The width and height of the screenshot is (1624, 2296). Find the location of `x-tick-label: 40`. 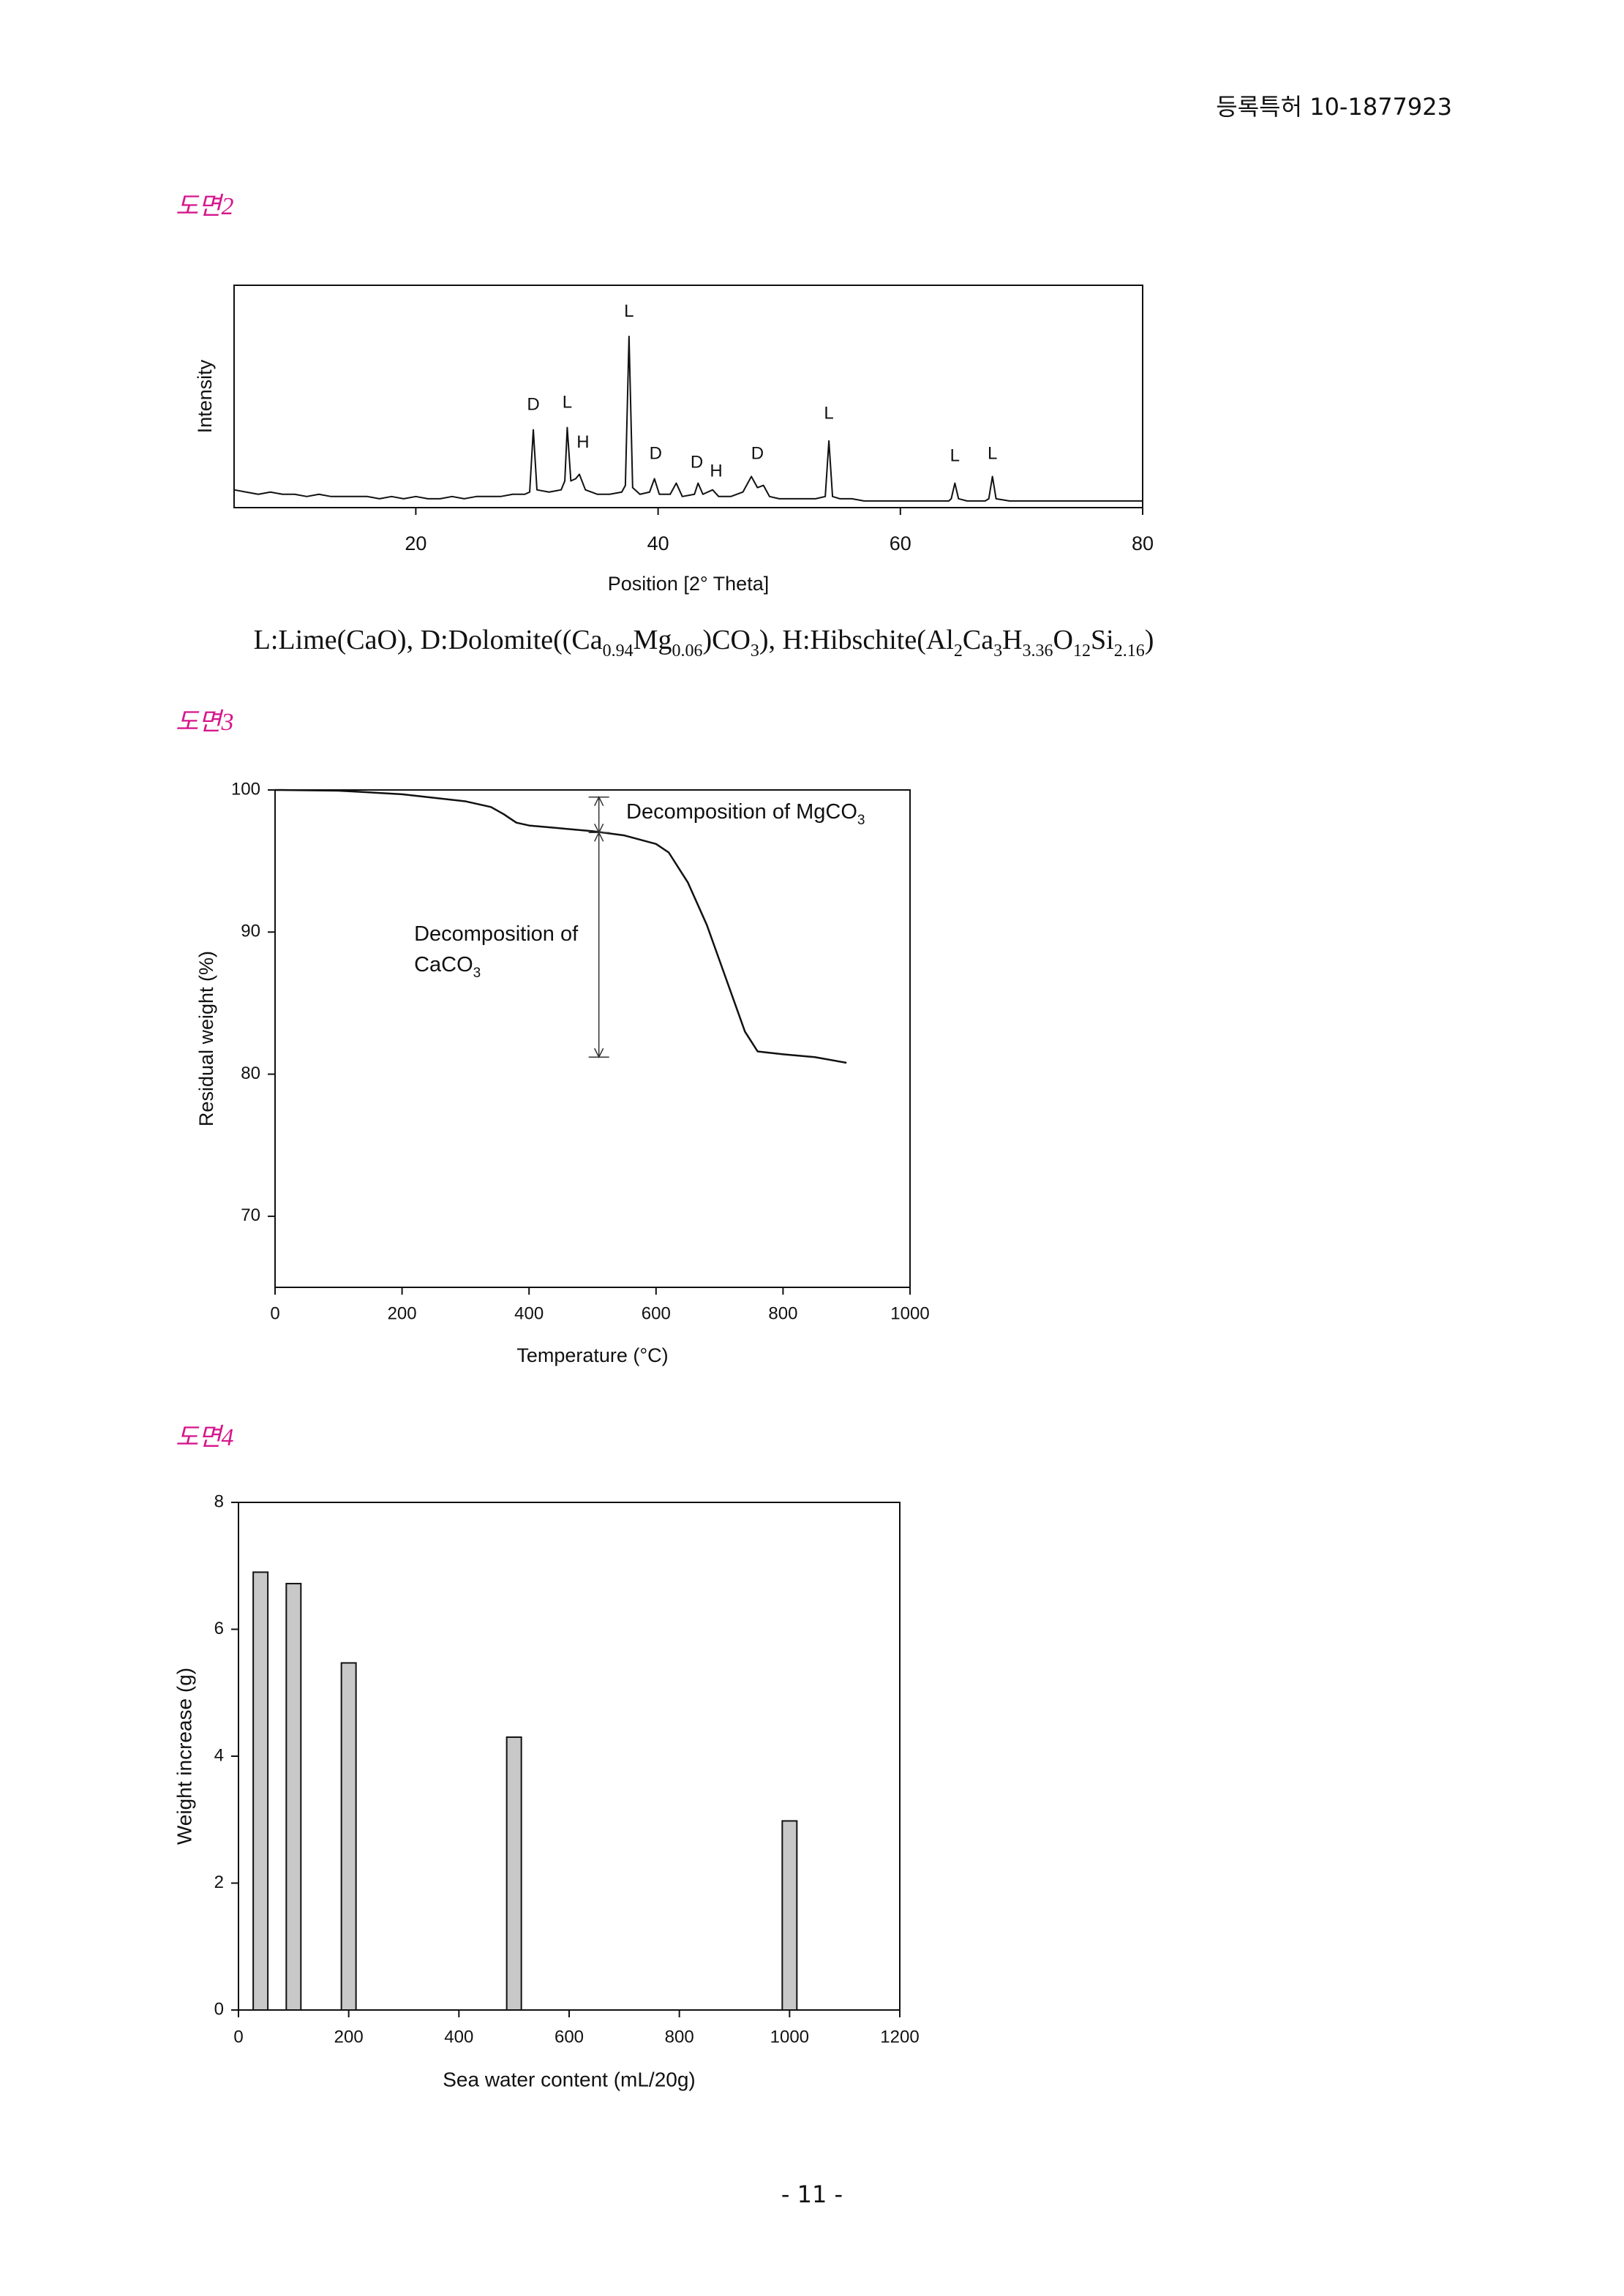

x-tick-label: 40 is located at coordinates (658, 543).